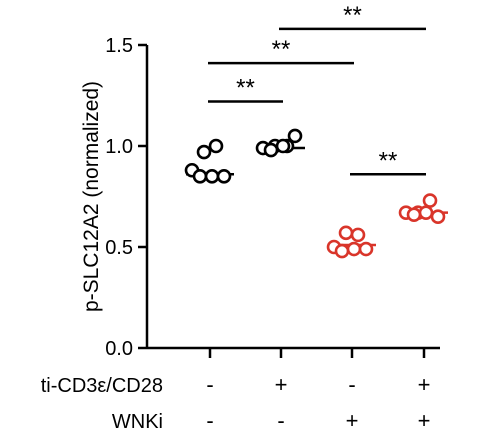 The width and height of the screenshot is (483, 444). I want to click on y-tick-label: 1.0, so click(119, 147).